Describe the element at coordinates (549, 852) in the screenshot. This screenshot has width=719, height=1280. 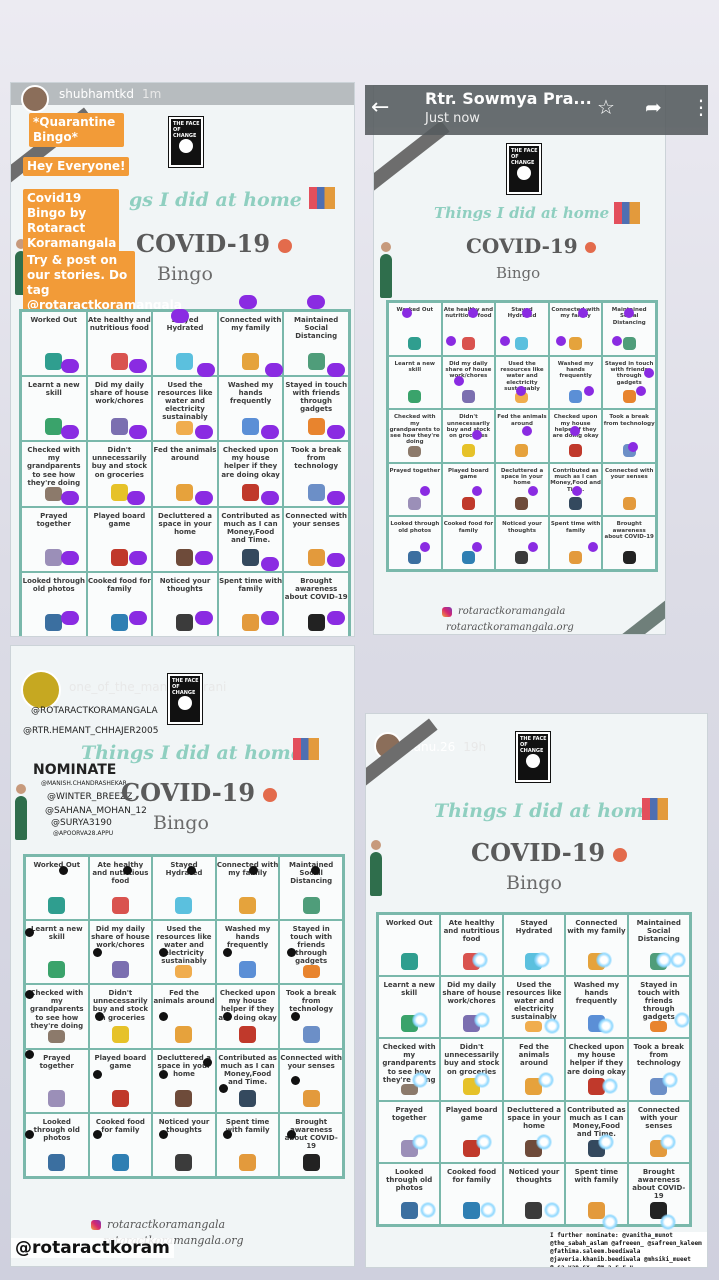
I see `covid-title: COVID-19` at that location.